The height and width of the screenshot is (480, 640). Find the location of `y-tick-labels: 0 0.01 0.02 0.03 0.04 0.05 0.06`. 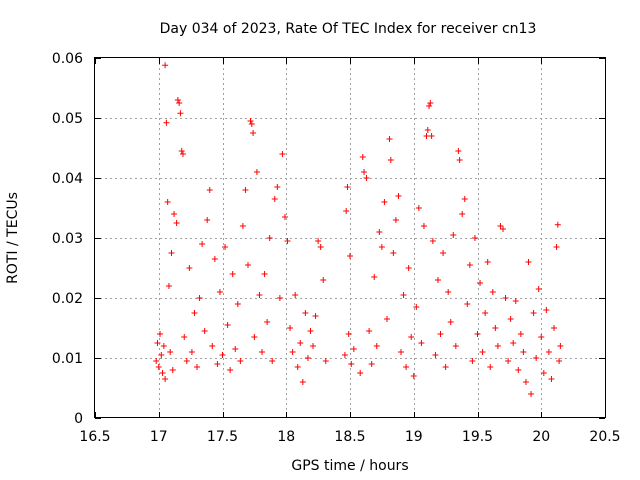

y-tick-labels: 0 0.01 0.02 0.03 0.04 0.05 0.06 is located at coordinates (67, 239).